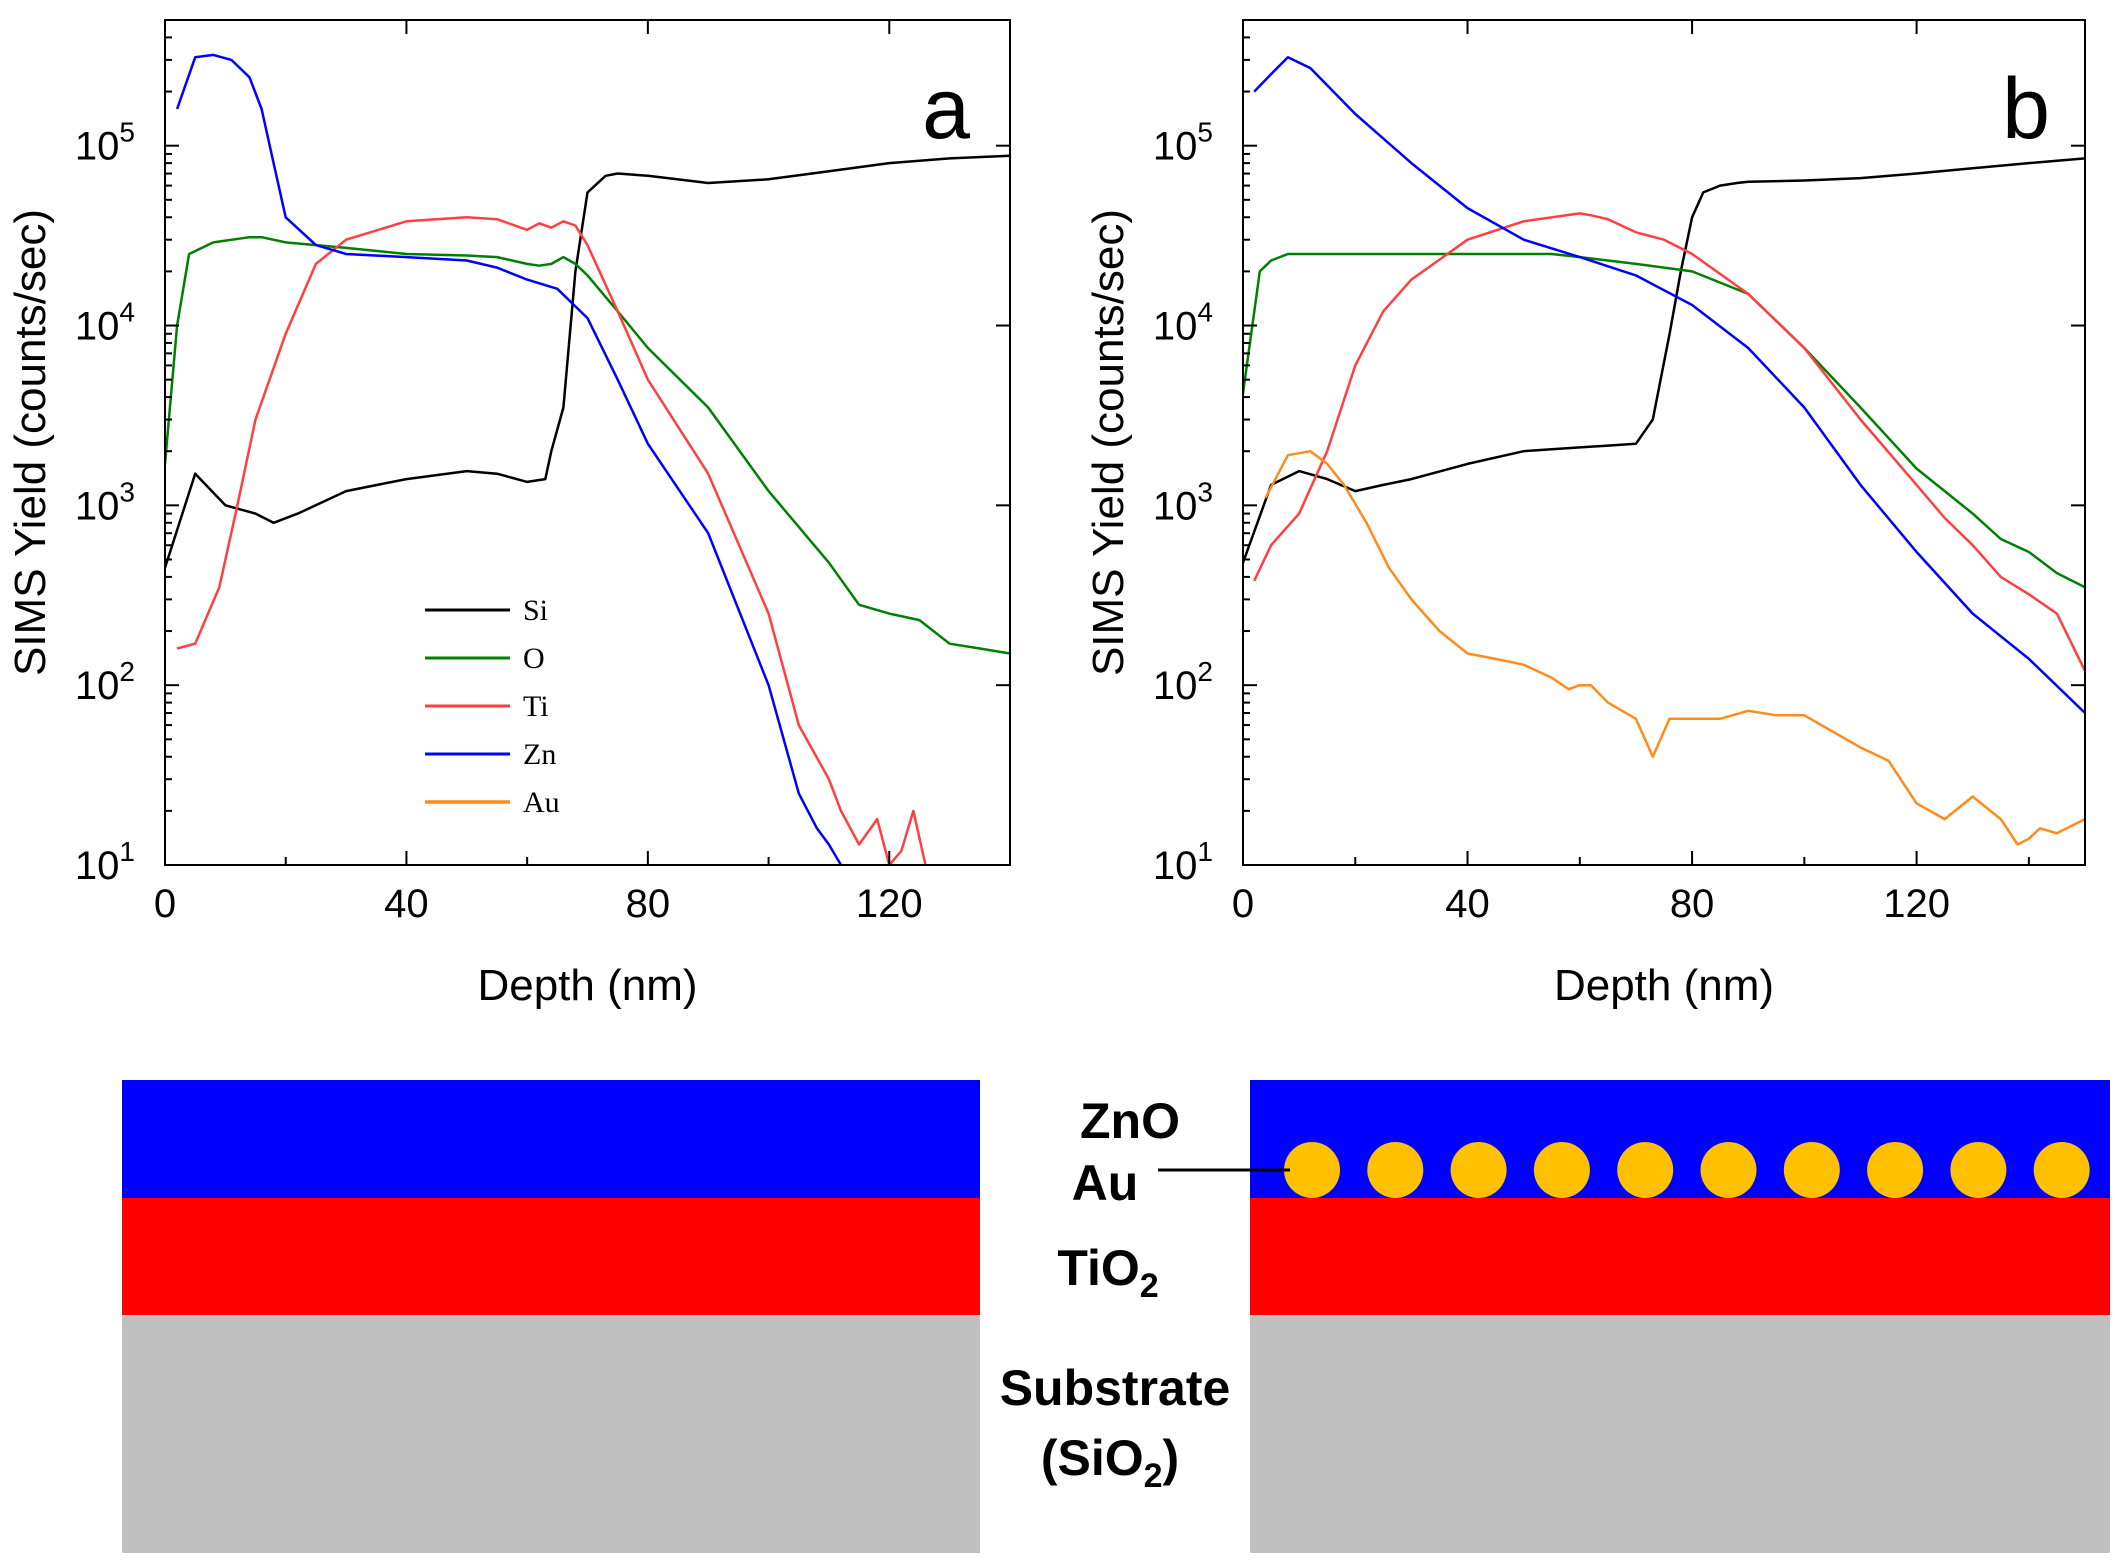 The width and height of the screenshot is (2115, 1568). Describe the element at coordinates (551, 1139) in the screenshot. I see `zno-layer-left` at that location.